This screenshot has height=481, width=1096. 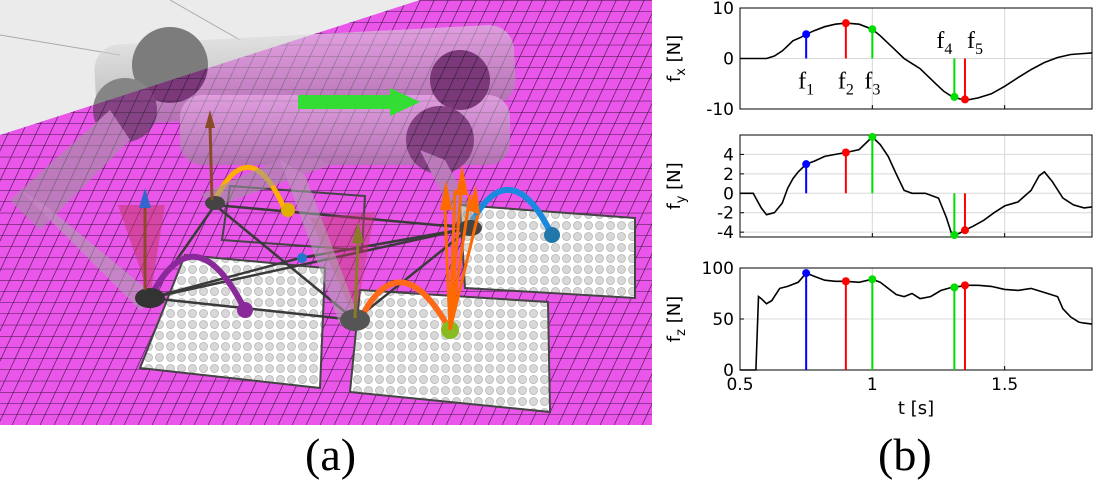 What do you see at coordinates (916, 408) in the screenshot?
I see `x-axis-label: t [s]` at bounding box center [916, 408].